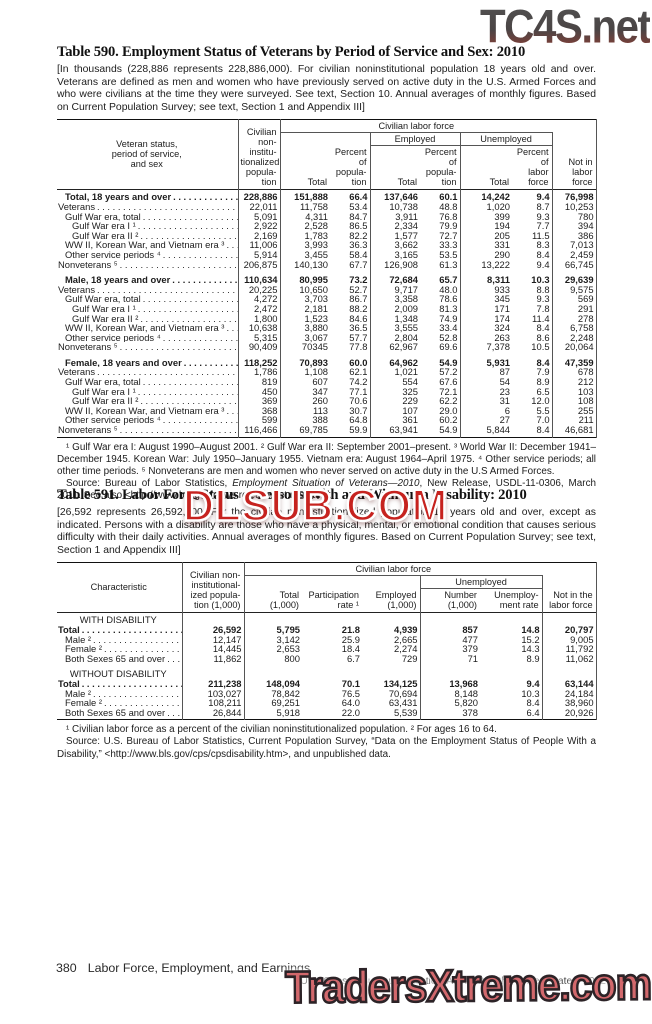 This screenshot has height=1024, width=652. Describe the element at coordinates (213, 713) in the screenshot. I see `data-cell: 26,844` at that location.